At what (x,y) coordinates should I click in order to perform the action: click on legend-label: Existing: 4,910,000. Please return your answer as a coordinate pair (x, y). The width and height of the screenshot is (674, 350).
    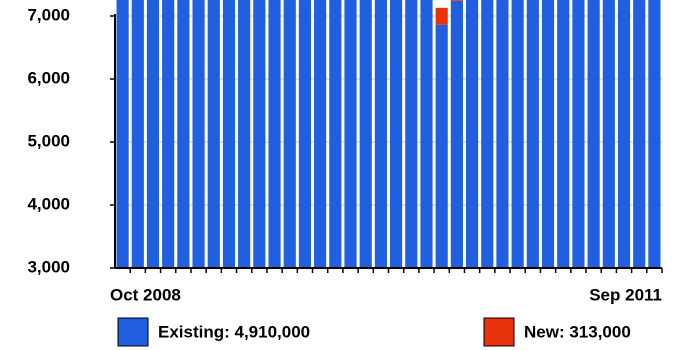
    Looking at the image, I should click on (234, 331).